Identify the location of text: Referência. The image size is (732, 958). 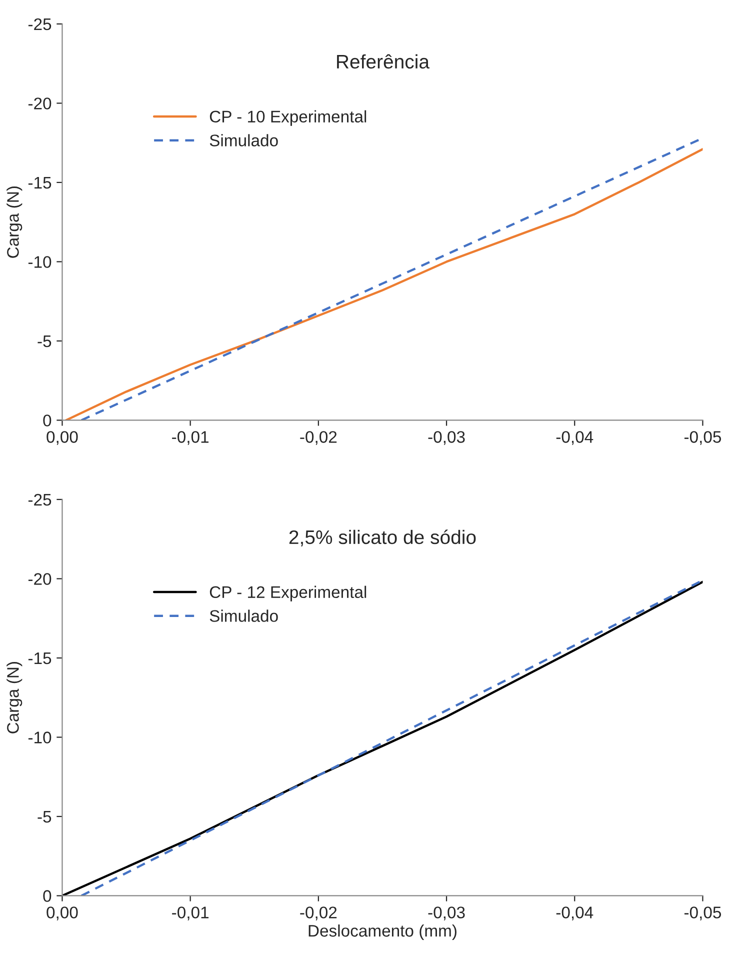
(383, 61).